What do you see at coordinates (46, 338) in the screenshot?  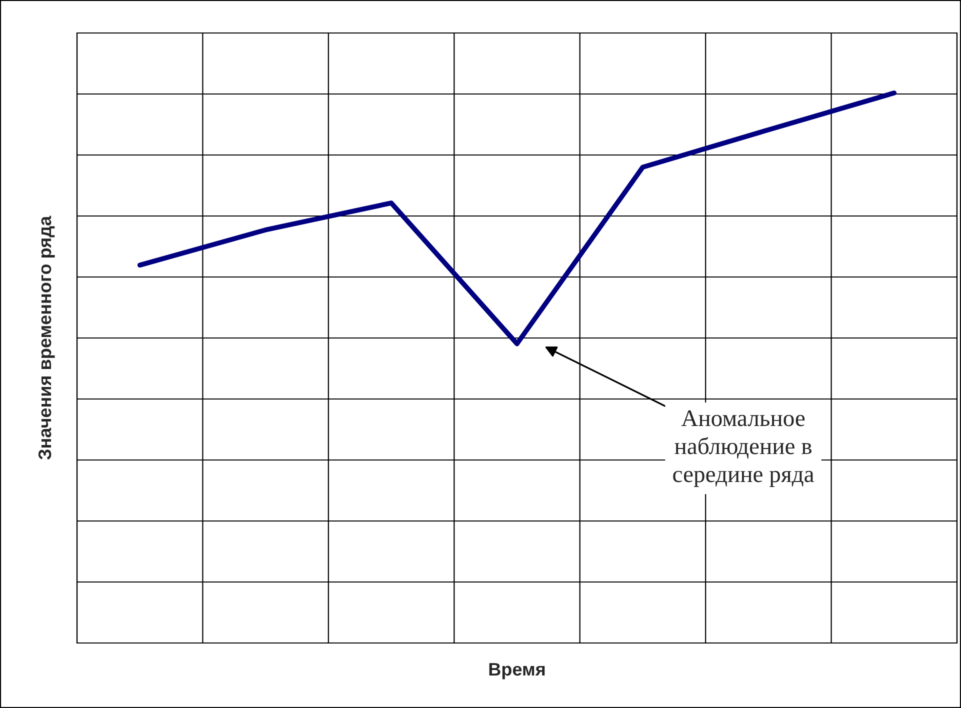 I see `y-axis-title: Значения временного ряда` at bounding box center [46, 338].